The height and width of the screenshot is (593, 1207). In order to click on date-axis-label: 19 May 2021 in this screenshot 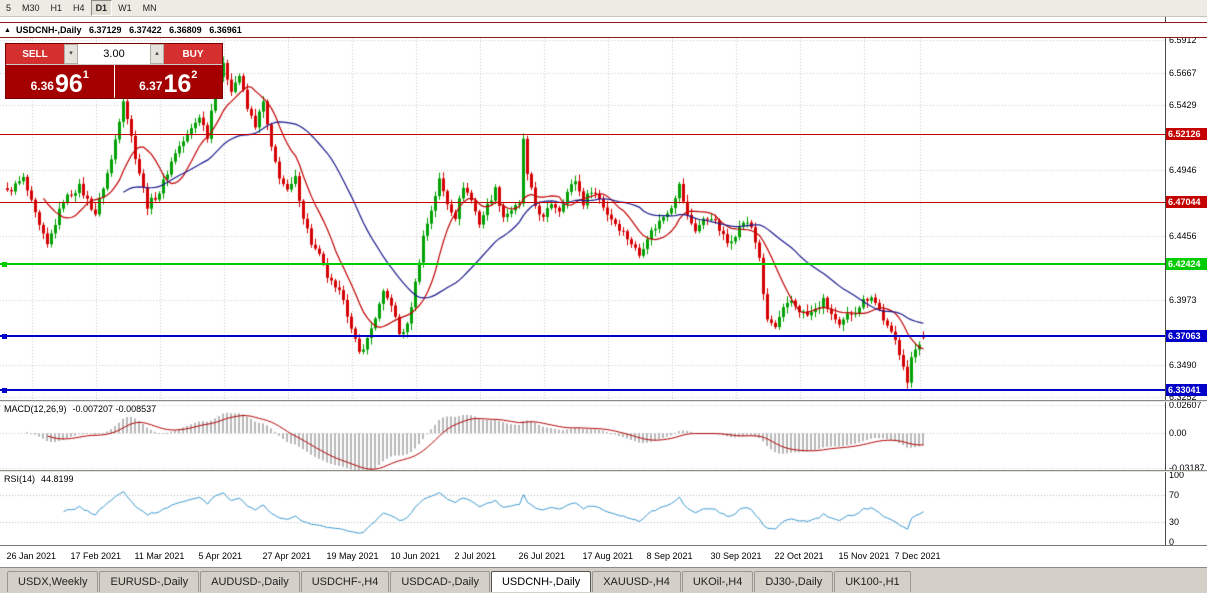, I will do `click(352, 556)`.